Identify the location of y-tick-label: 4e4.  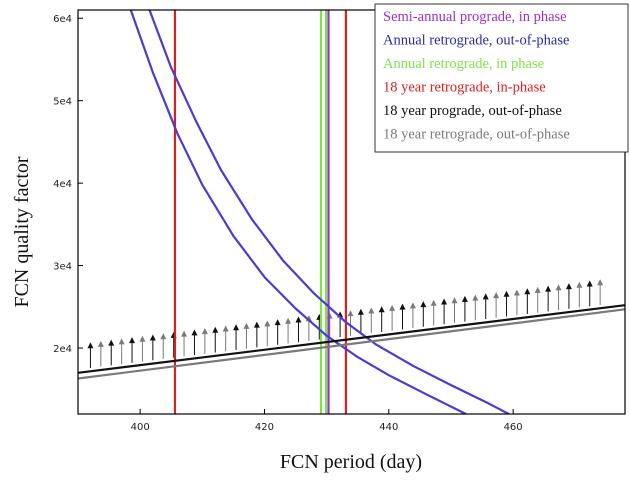
(62, 184).